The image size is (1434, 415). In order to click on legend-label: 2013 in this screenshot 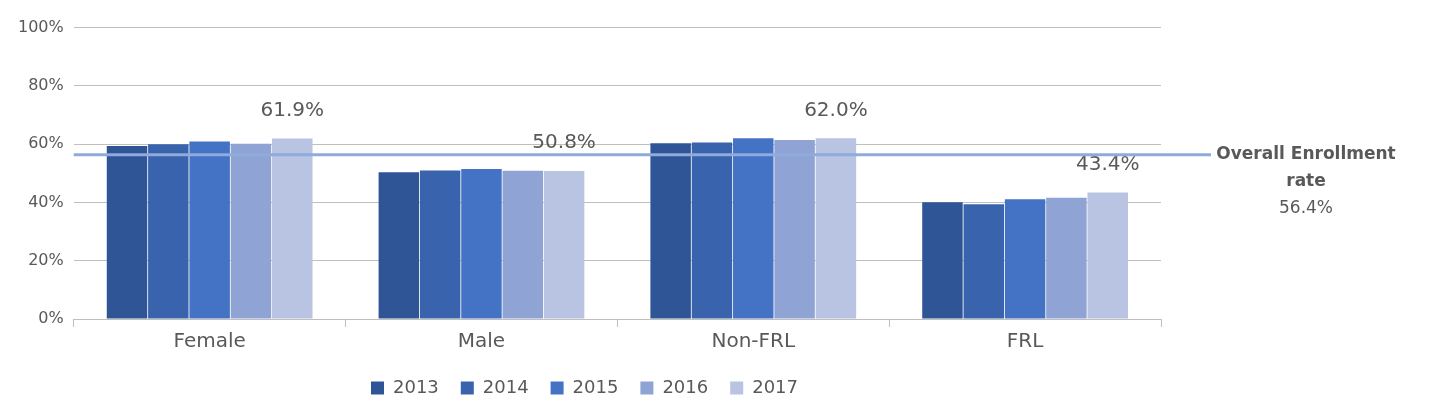, I will do `click(415, 386)`.